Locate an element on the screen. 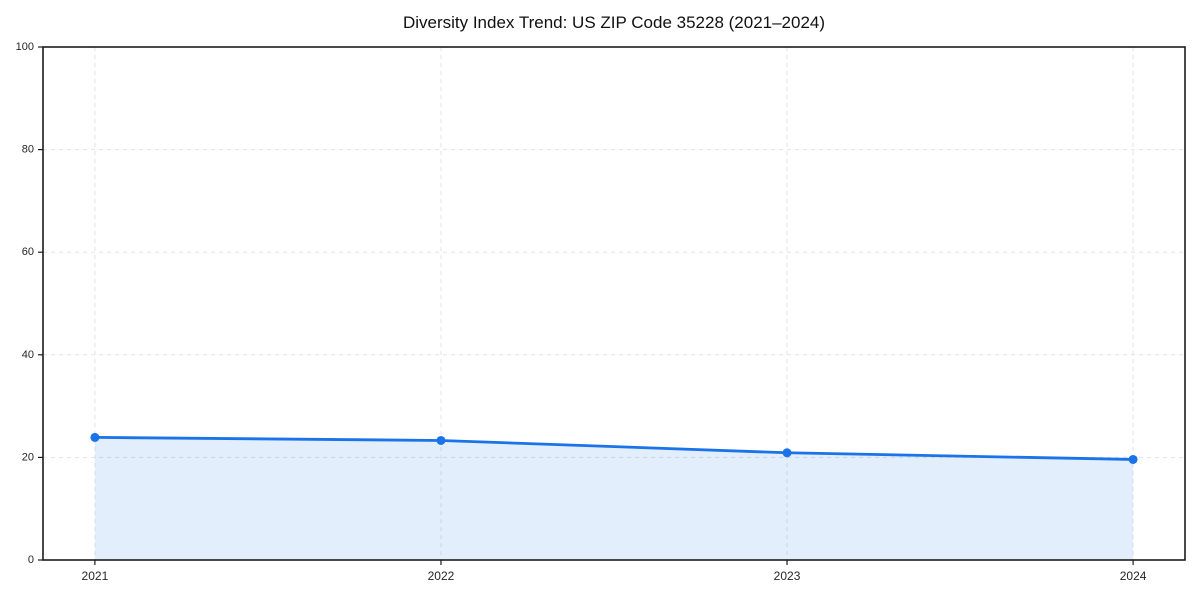 The width and height of the screenshot is (1200, 600). x-tick-label: 2021 is located at coordinates (95, 576).